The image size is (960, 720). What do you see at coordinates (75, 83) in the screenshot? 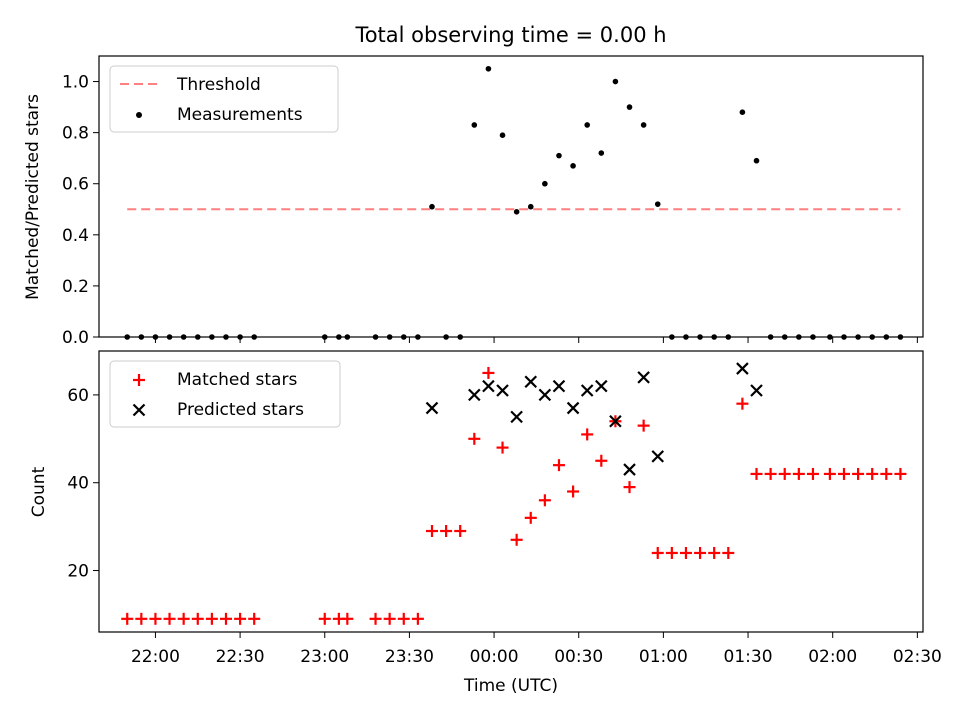
I see `ratio-y-tick-label: 1.0` at bounding box center [75, 83].